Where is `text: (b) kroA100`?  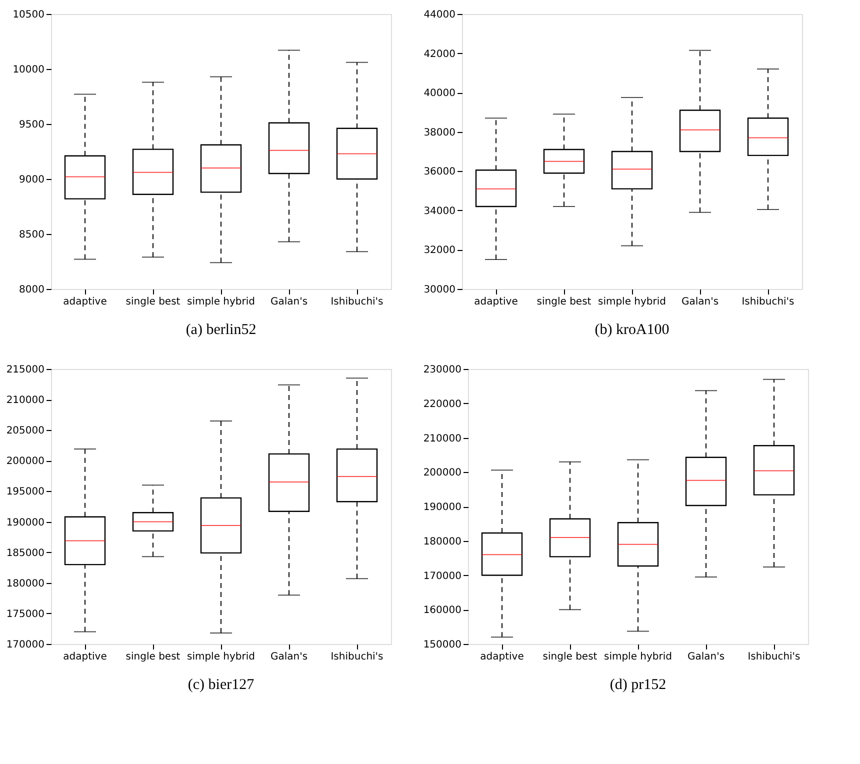 text: (b) kroA100 is located at coordinates (632, 330).